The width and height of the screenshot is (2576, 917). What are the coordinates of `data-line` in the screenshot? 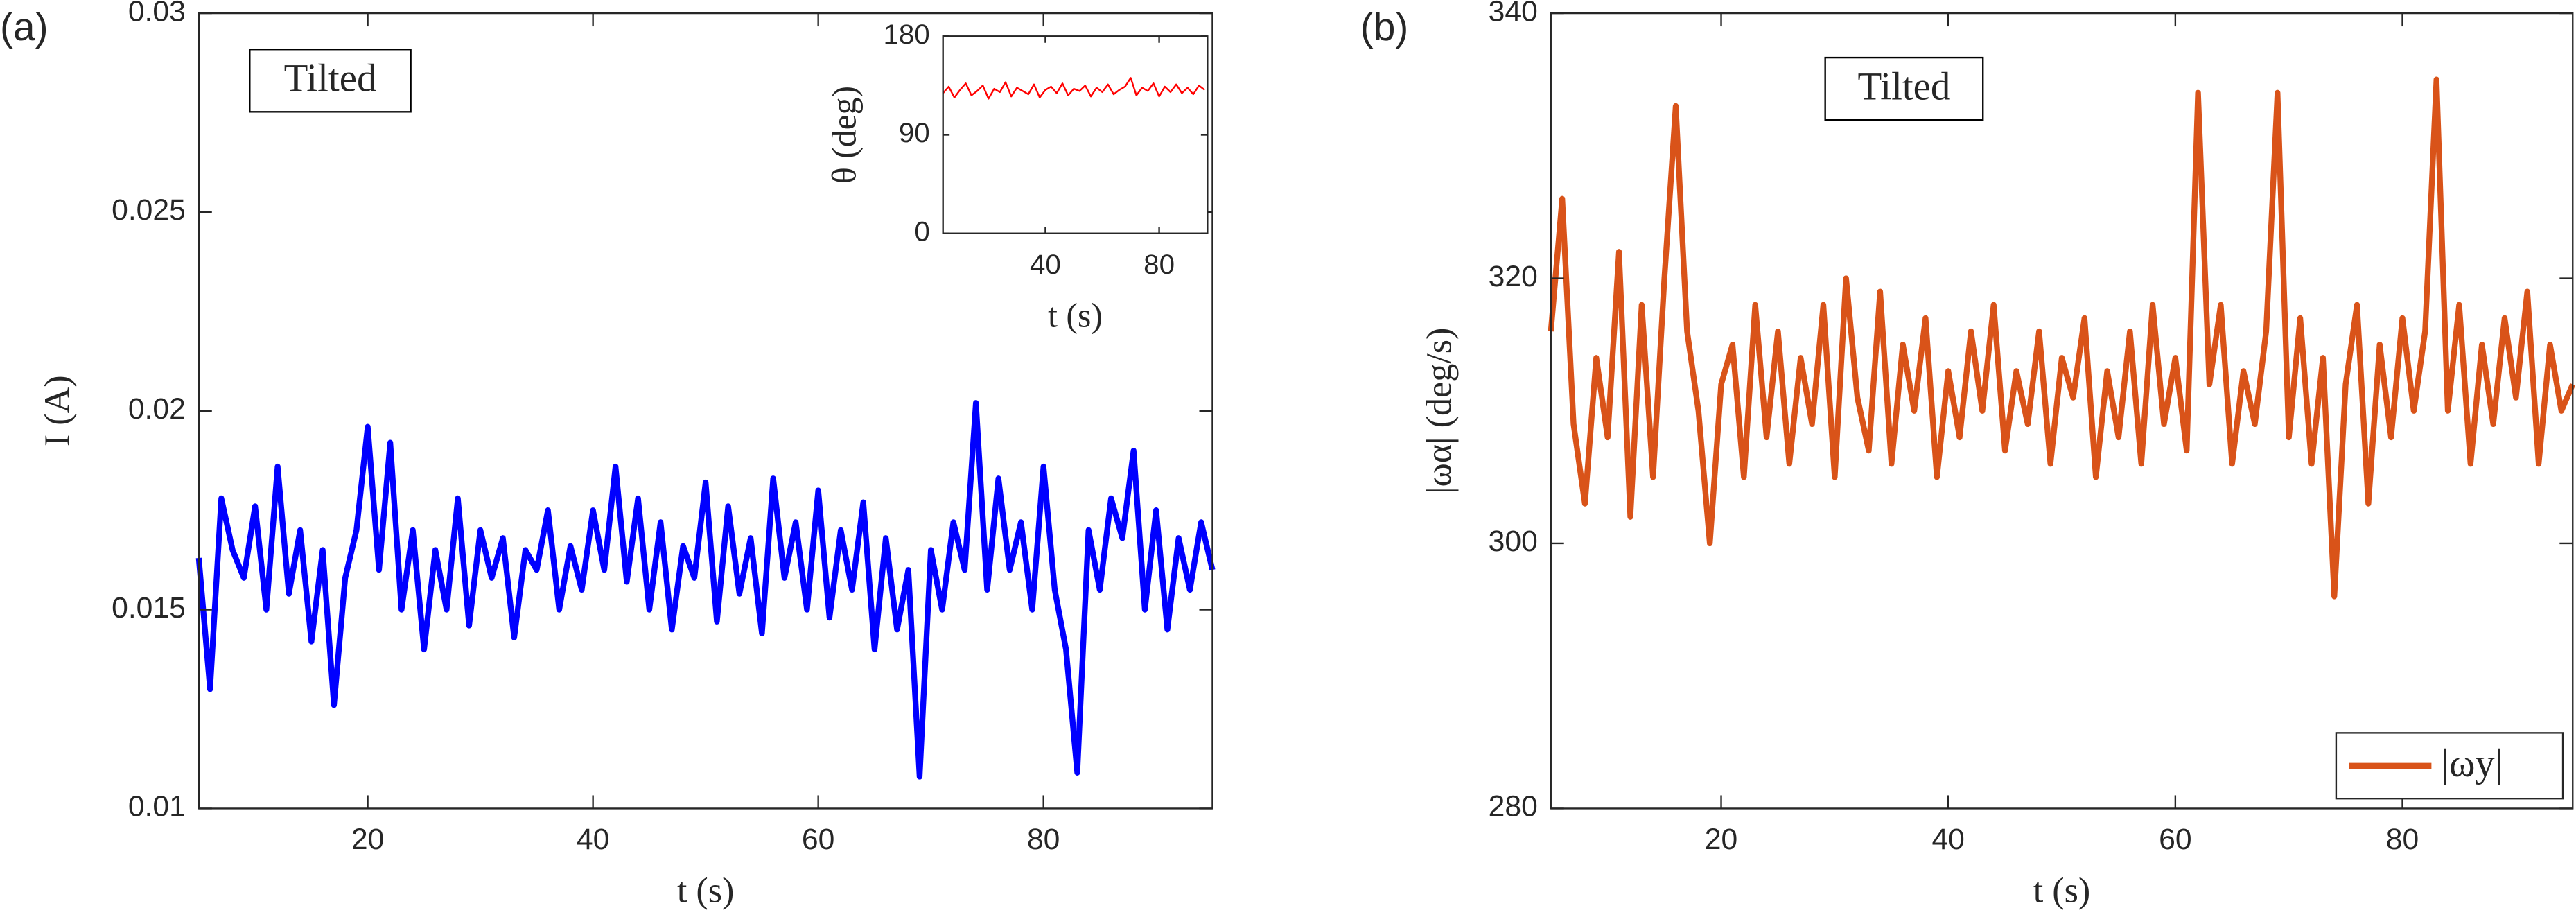 It's located at (1073, 88).